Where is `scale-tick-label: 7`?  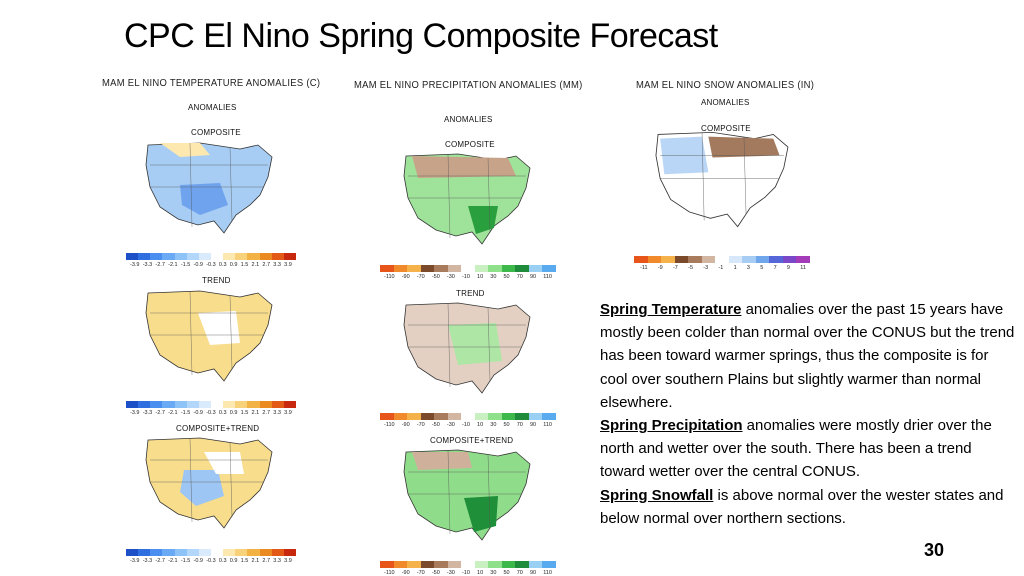 scale-tick-label: 7 is located at coordinates (775, 268).